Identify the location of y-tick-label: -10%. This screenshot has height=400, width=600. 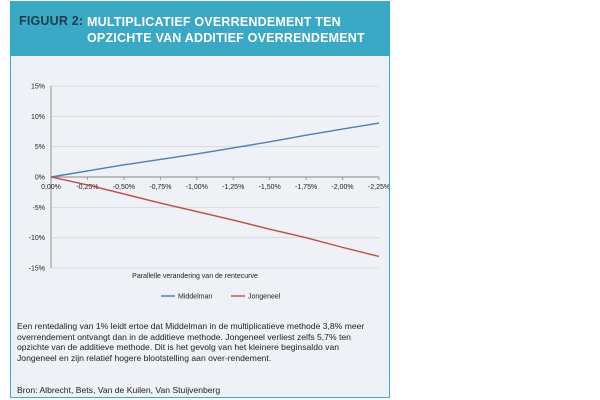
(37, 238).